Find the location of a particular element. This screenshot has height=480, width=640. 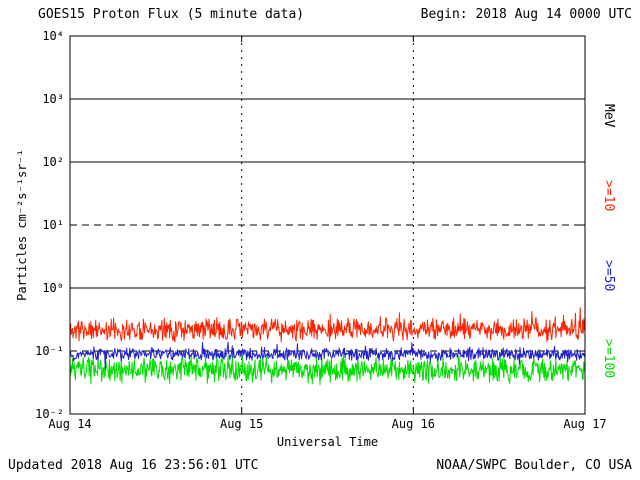

x-axis-label: Universal Time is located at coordinates (327, 442).